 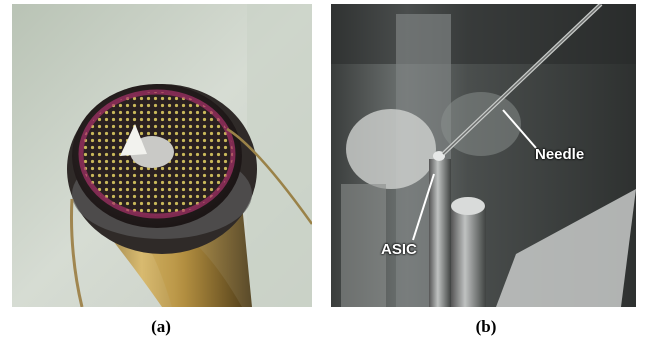 I want to click on caption-b: (b), so click(x=486, y=326).